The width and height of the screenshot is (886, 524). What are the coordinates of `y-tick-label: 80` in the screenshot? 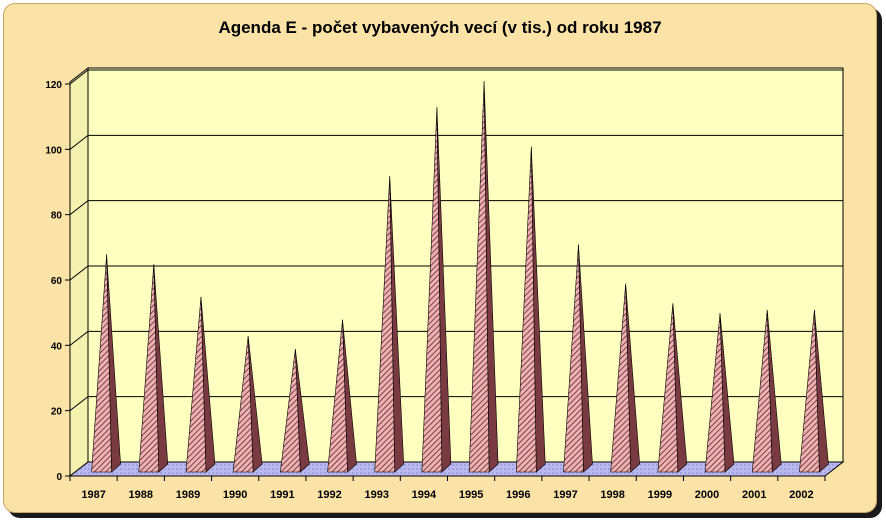 It's located at (57, 216).